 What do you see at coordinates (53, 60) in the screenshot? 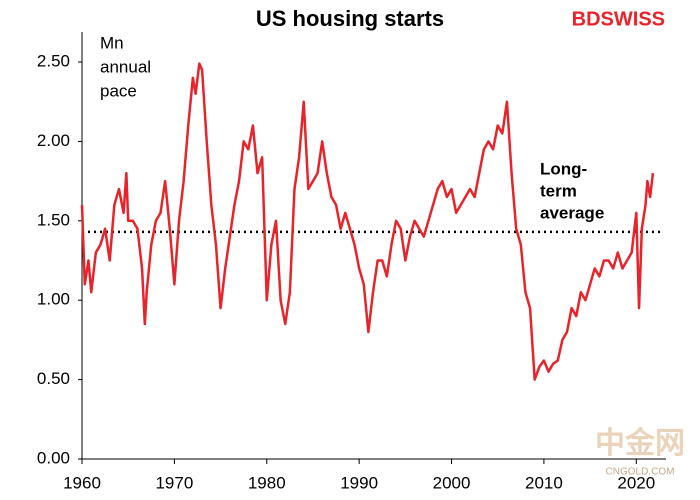
I see `y-tick-label: 2.50` at bounding box center [53, 60].